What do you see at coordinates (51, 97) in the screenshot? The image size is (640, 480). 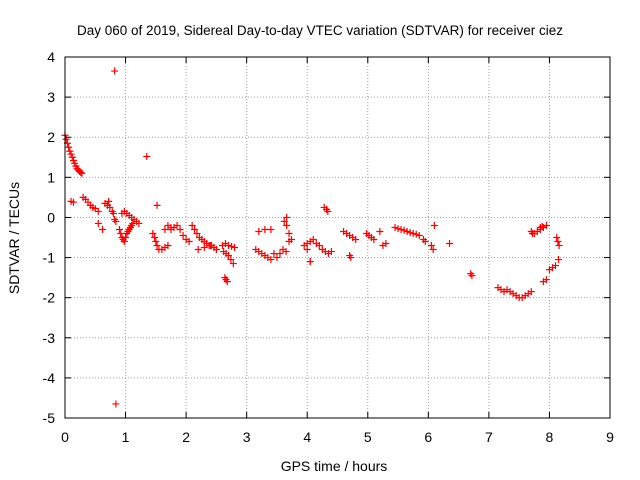 I see `y-tick-label: 3` at bounding box center [51, 97].